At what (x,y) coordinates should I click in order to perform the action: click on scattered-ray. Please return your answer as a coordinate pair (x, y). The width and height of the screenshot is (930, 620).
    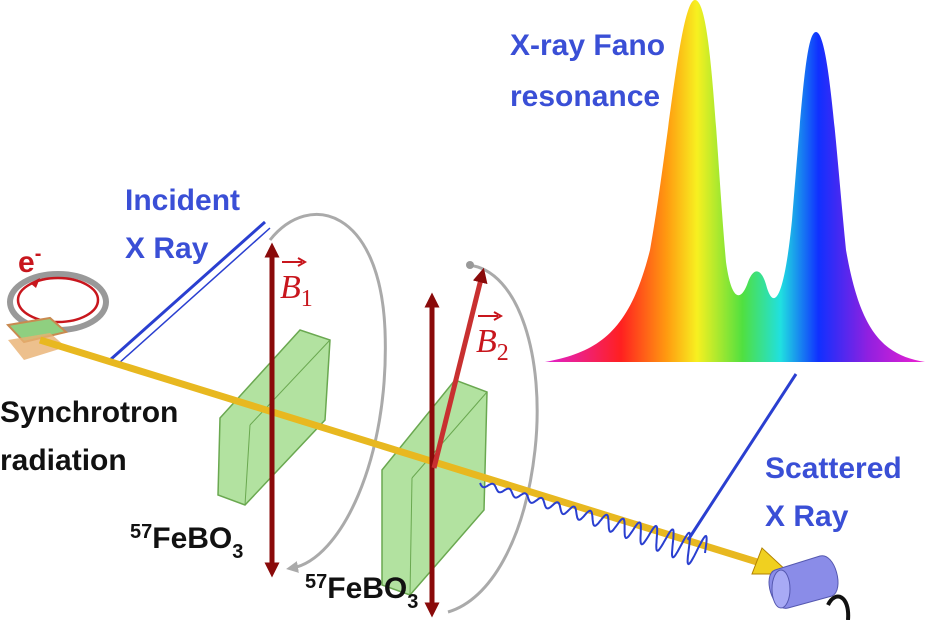
    Looking at the image, I should click on (742, 457).